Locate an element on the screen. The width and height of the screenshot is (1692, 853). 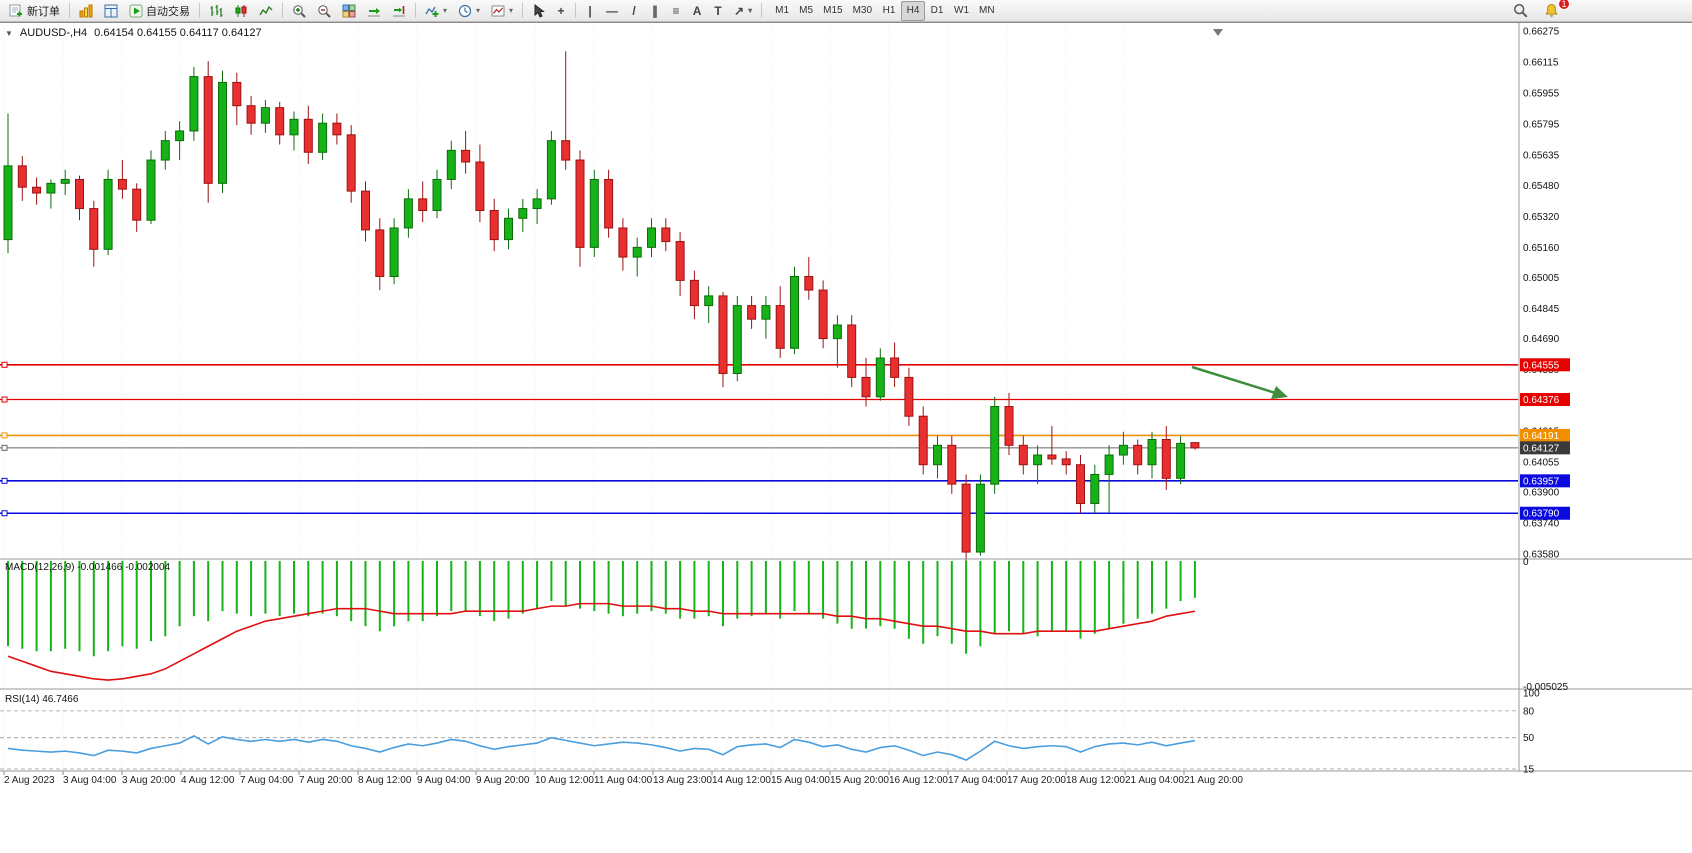
svg-text: 4 Aug 12:00 is located at coordinates (208, 780).